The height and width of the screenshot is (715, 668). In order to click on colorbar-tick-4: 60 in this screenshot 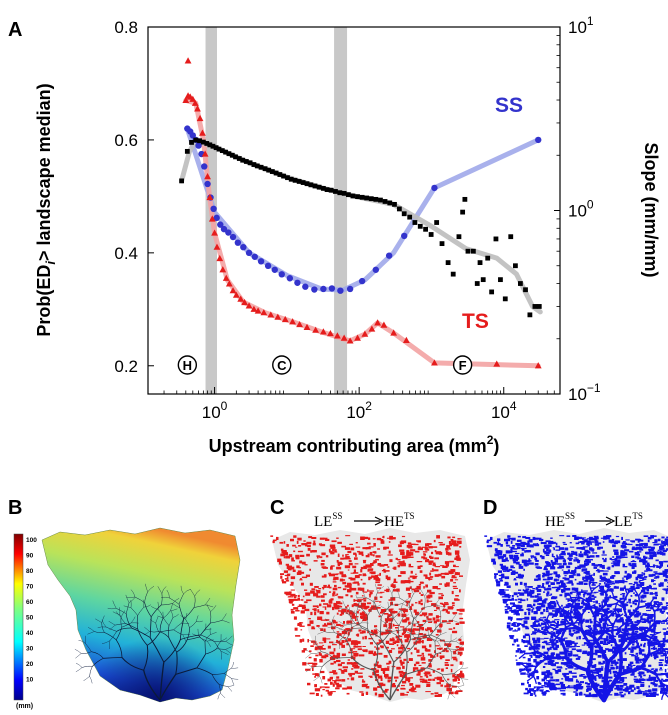, I will do `click(30, 602)`.